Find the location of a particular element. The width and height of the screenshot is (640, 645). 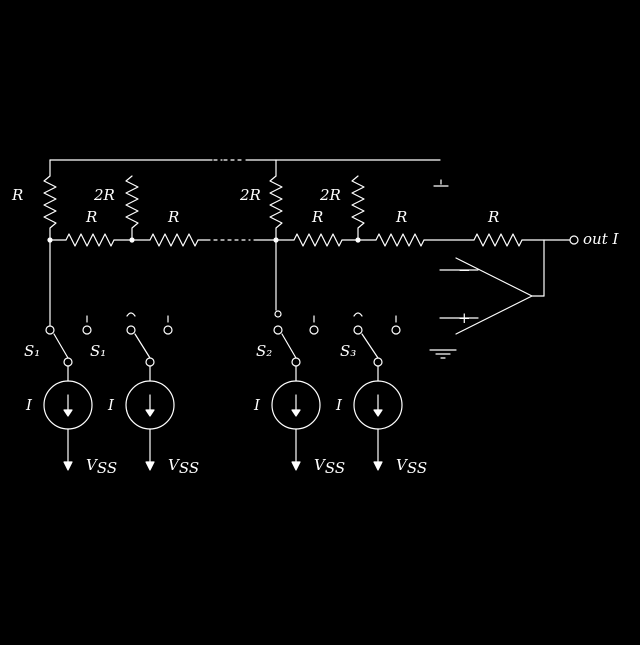

label-vss-1: VSS is located at coordinates (101, 466).